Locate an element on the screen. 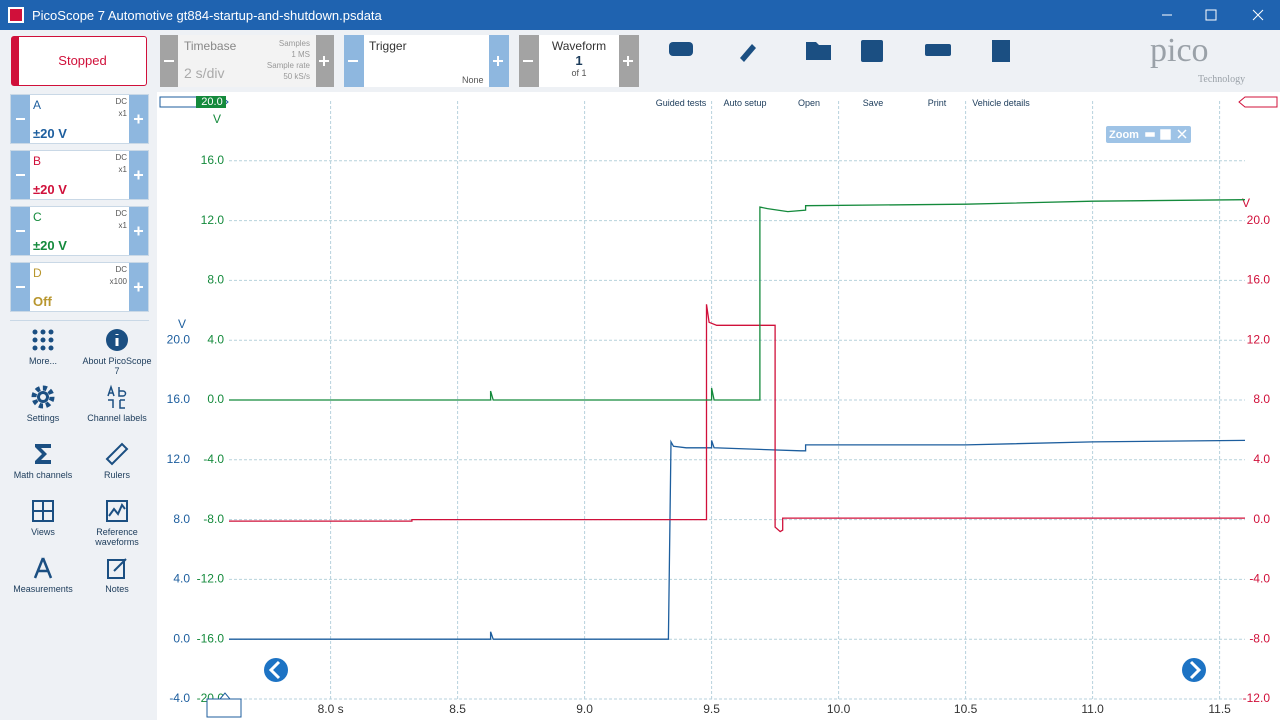  toolbar-button: Open is located at coordinates (809, 103).